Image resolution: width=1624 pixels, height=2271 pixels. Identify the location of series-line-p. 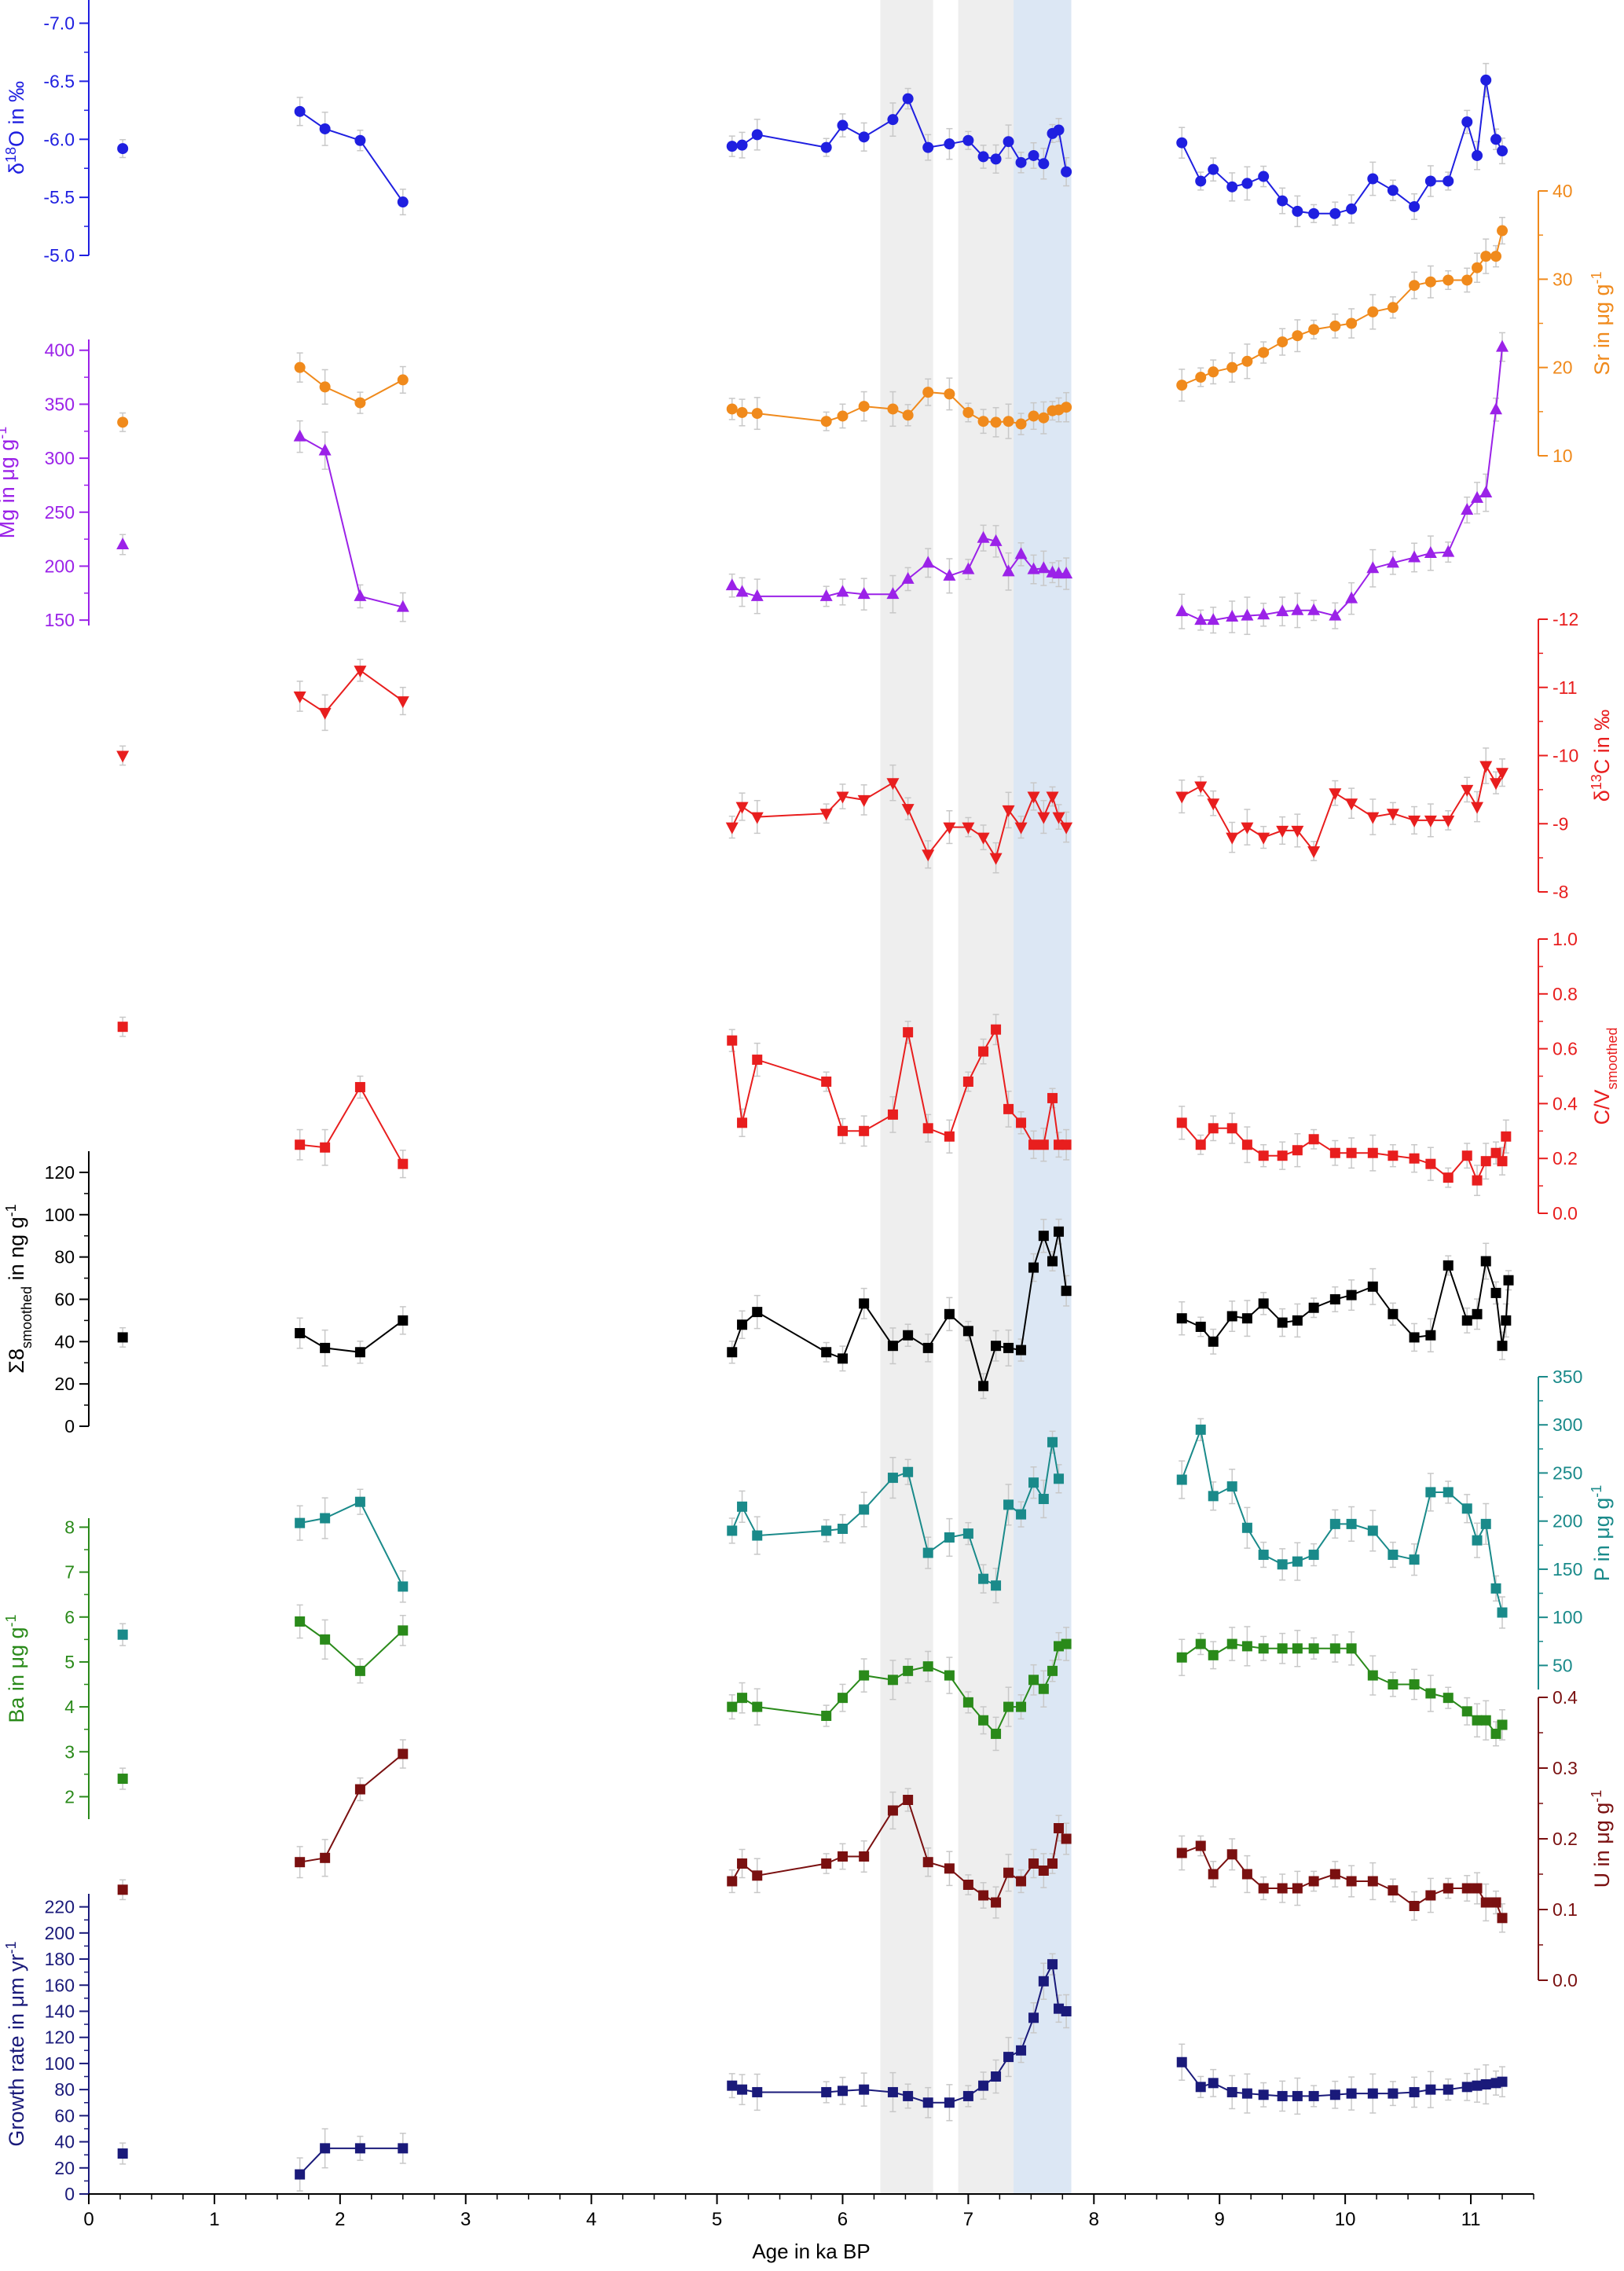
(1342, 1519).